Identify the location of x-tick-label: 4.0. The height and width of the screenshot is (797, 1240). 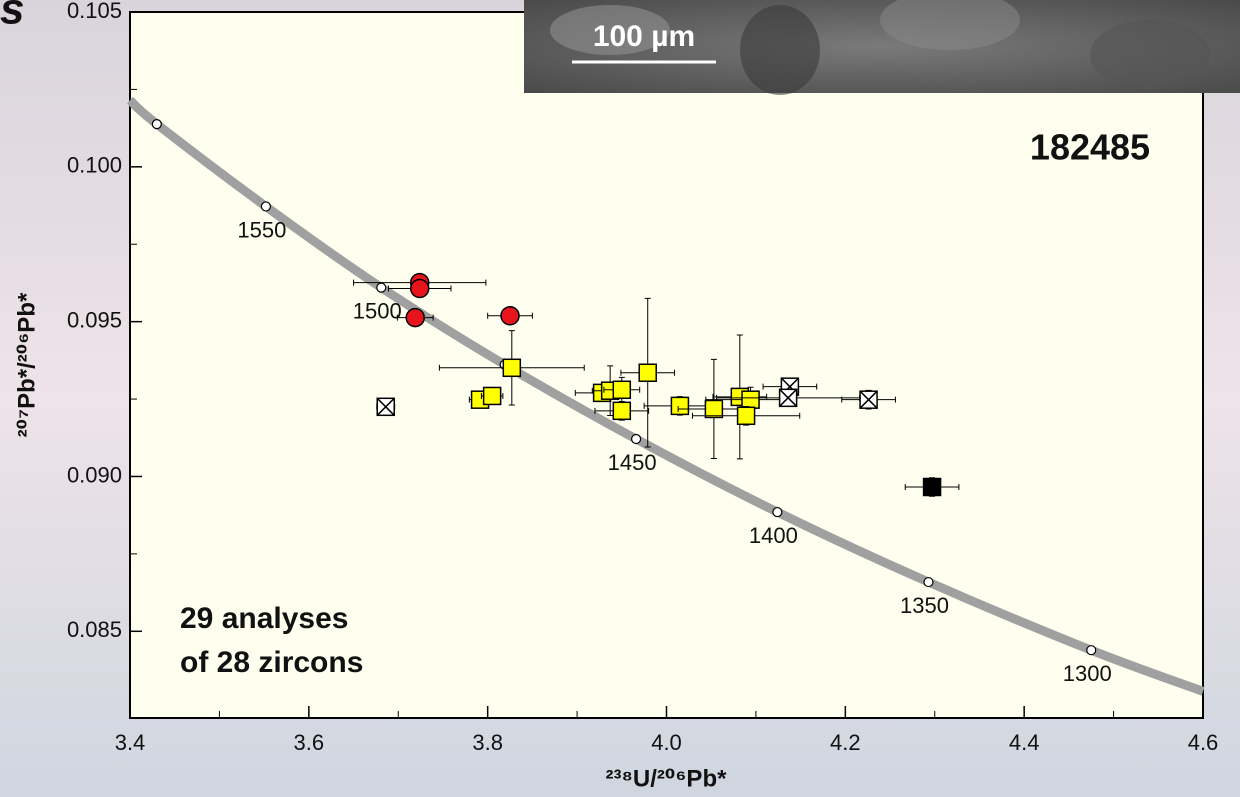
(666, 742).